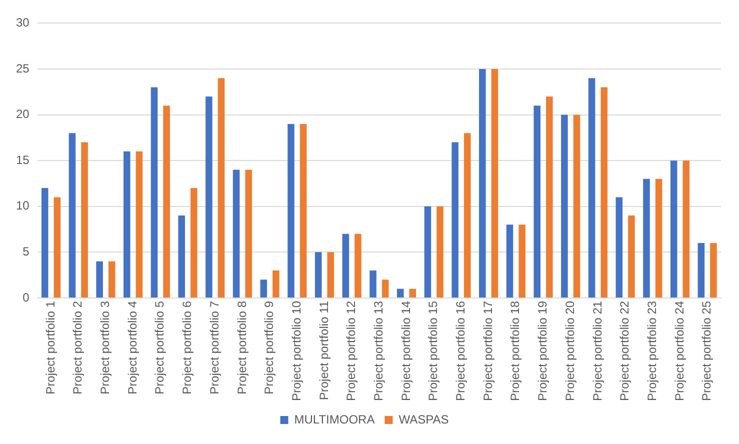 The height and width of the screenshot is (444, 739). What do you see at coordinates (26, 297) in the screenshot?
I see `y-tick-label: 0` at bounding box center [26, 297].